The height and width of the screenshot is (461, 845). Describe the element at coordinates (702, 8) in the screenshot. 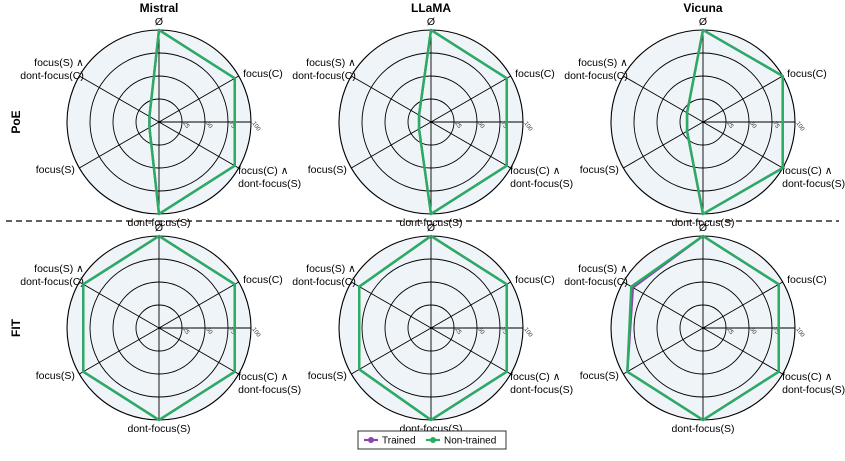

I see `column-title-vicuna: Vicuna` at that location.